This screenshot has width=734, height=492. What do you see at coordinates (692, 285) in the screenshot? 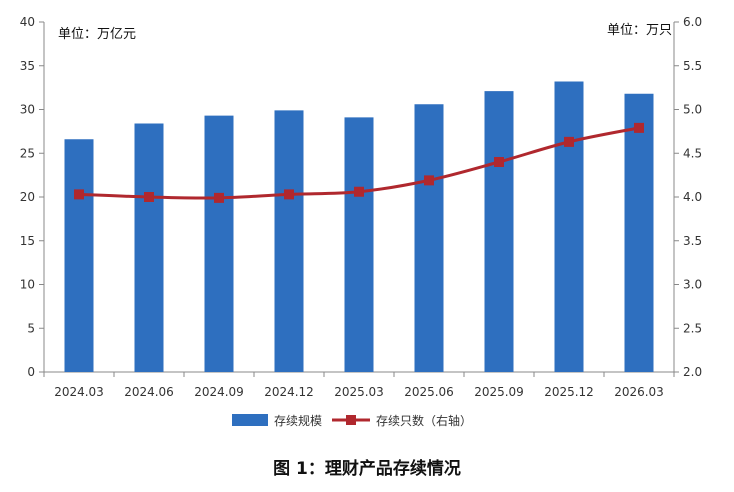
I see `right-tick-label: 3.0` at bounding box center [692, 285].